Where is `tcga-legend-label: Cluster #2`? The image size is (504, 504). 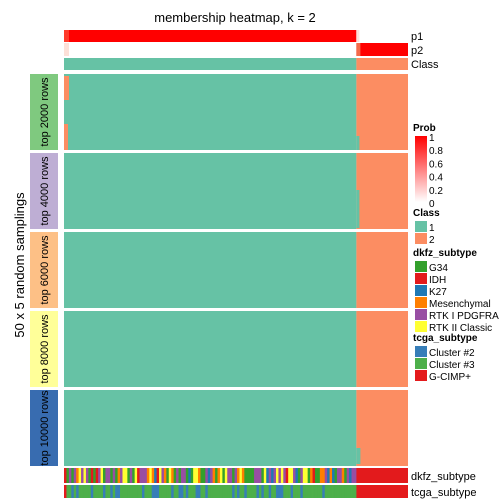 tcga-legend-label: Cluster #2 is located at coordinates (452, 353).